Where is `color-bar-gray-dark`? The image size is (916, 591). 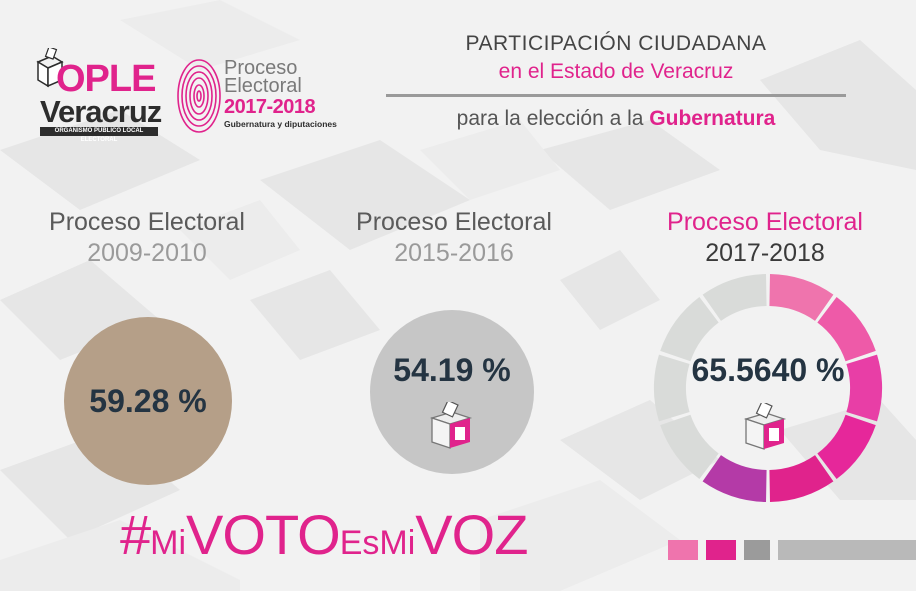 color-bar-gray-dark is located at coordinates (757, 550).